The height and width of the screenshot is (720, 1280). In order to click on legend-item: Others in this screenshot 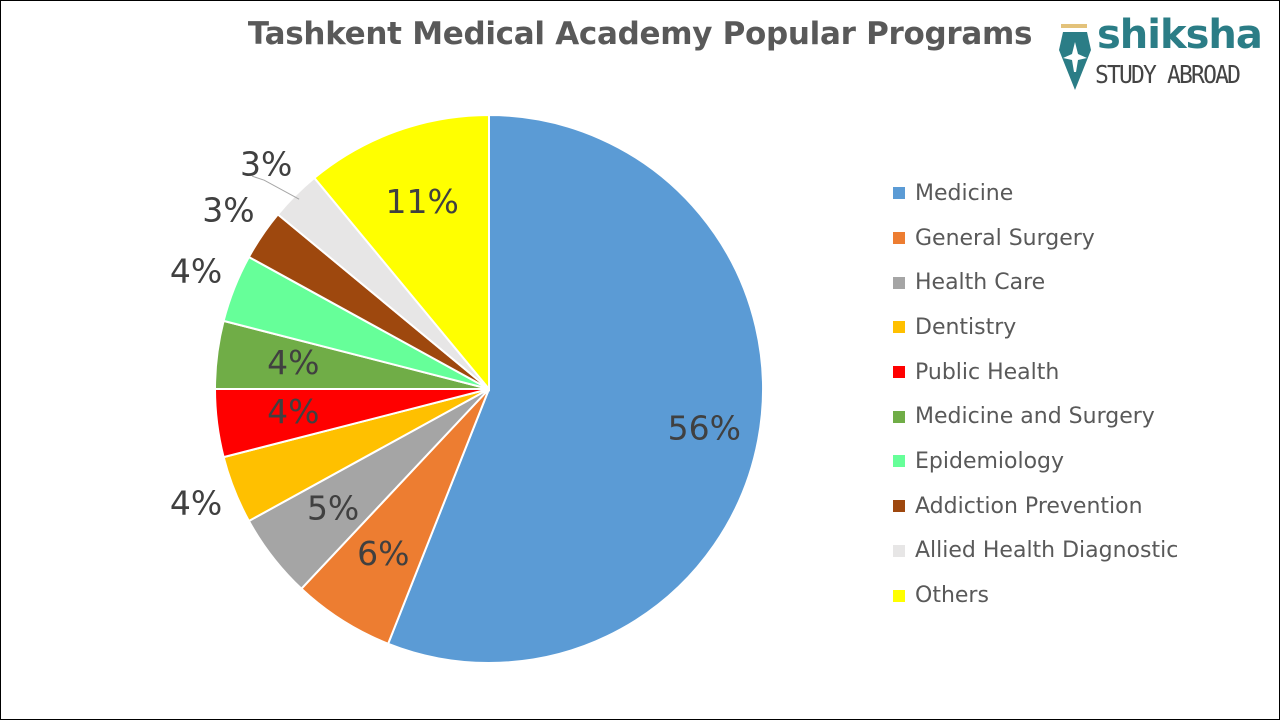, I will do `click(1035, 595)`.